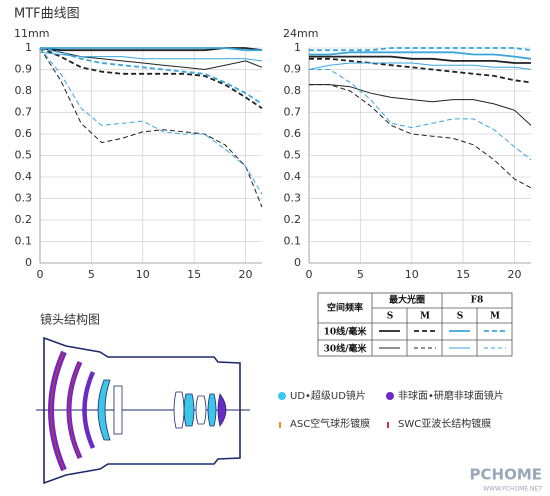 Image resolution: width=550 pixels, height=496 pixels. Describe the element at coordinates (346, 349) in the screenshot. I see `table-row-label: 30线/毫米` at that location.